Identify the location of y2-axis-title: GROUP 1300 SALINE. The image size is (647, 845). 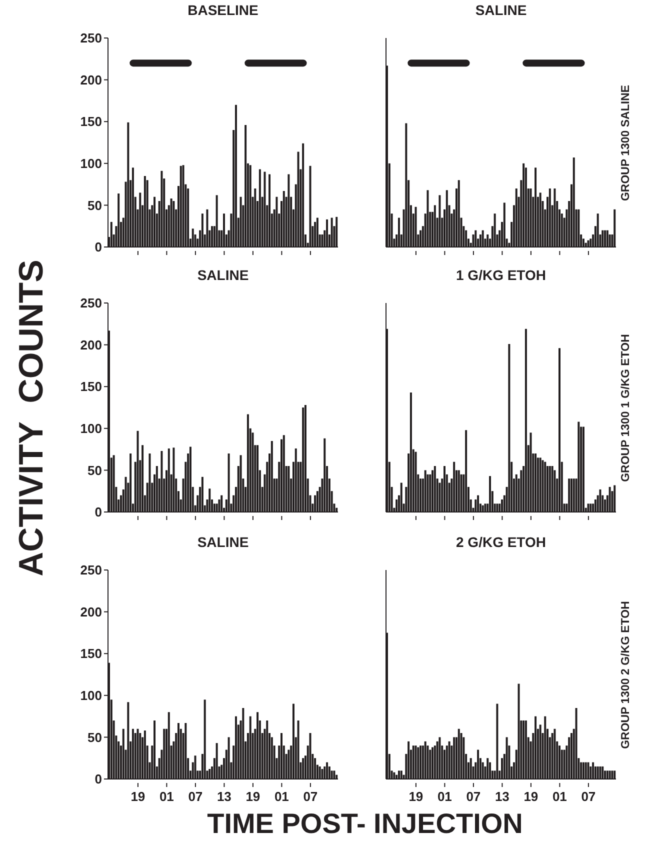
(626, 142).